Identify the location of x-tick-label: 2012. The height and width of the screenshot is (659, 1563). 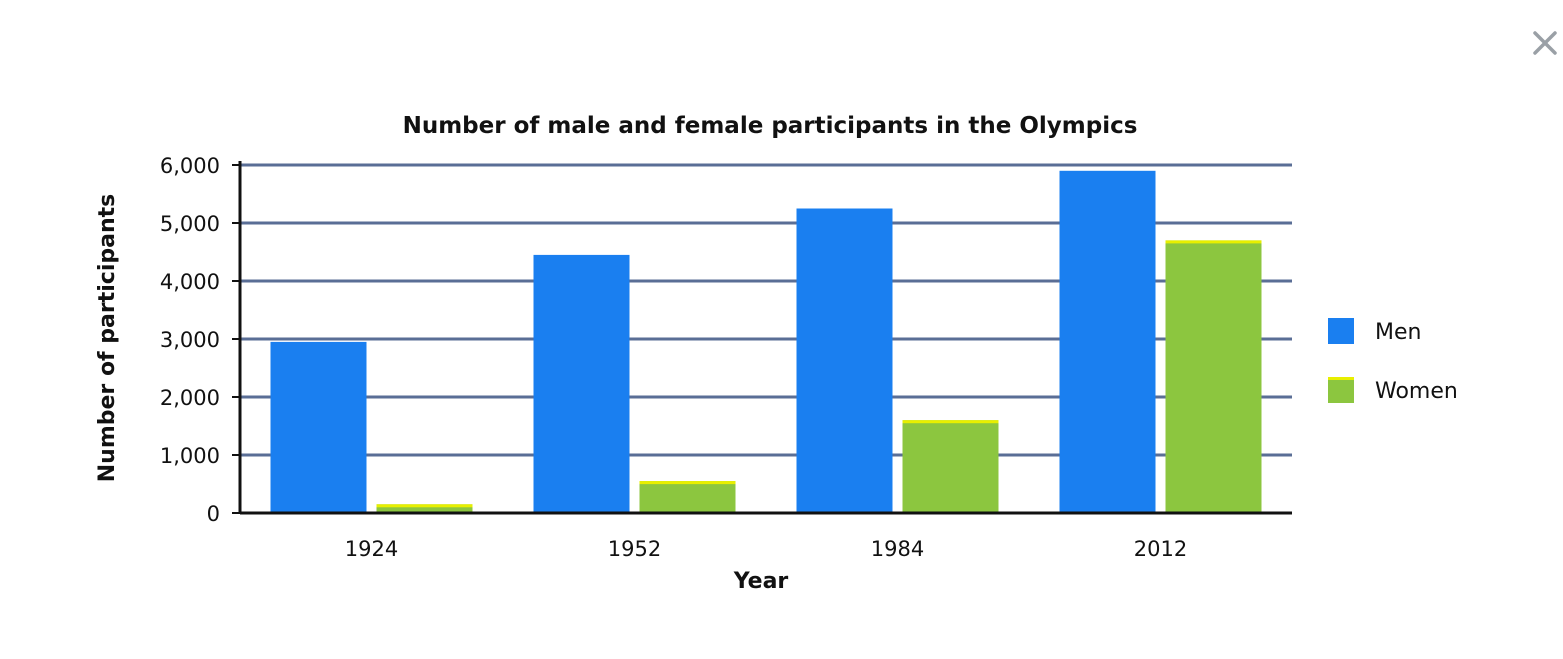
(1160, 549).